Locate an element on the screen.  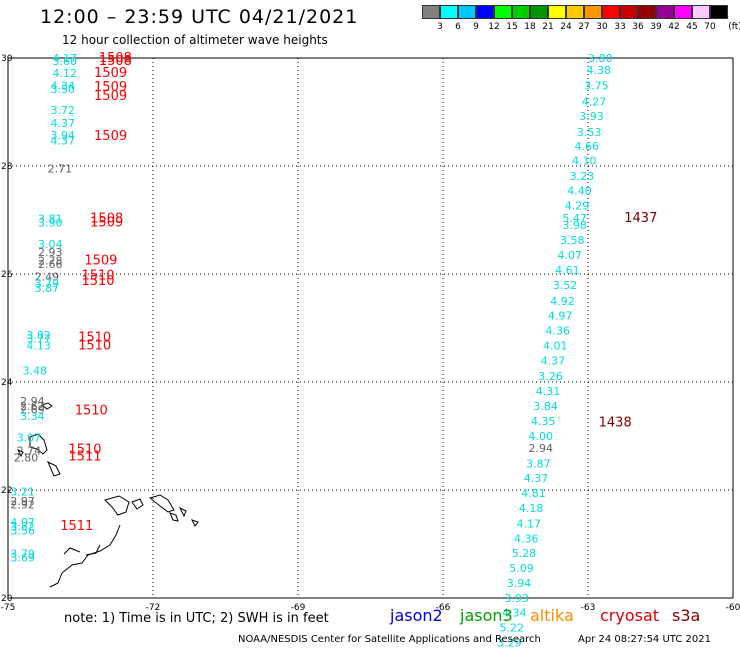
swh-label: 3.29 is located at coordinates (509, 643).